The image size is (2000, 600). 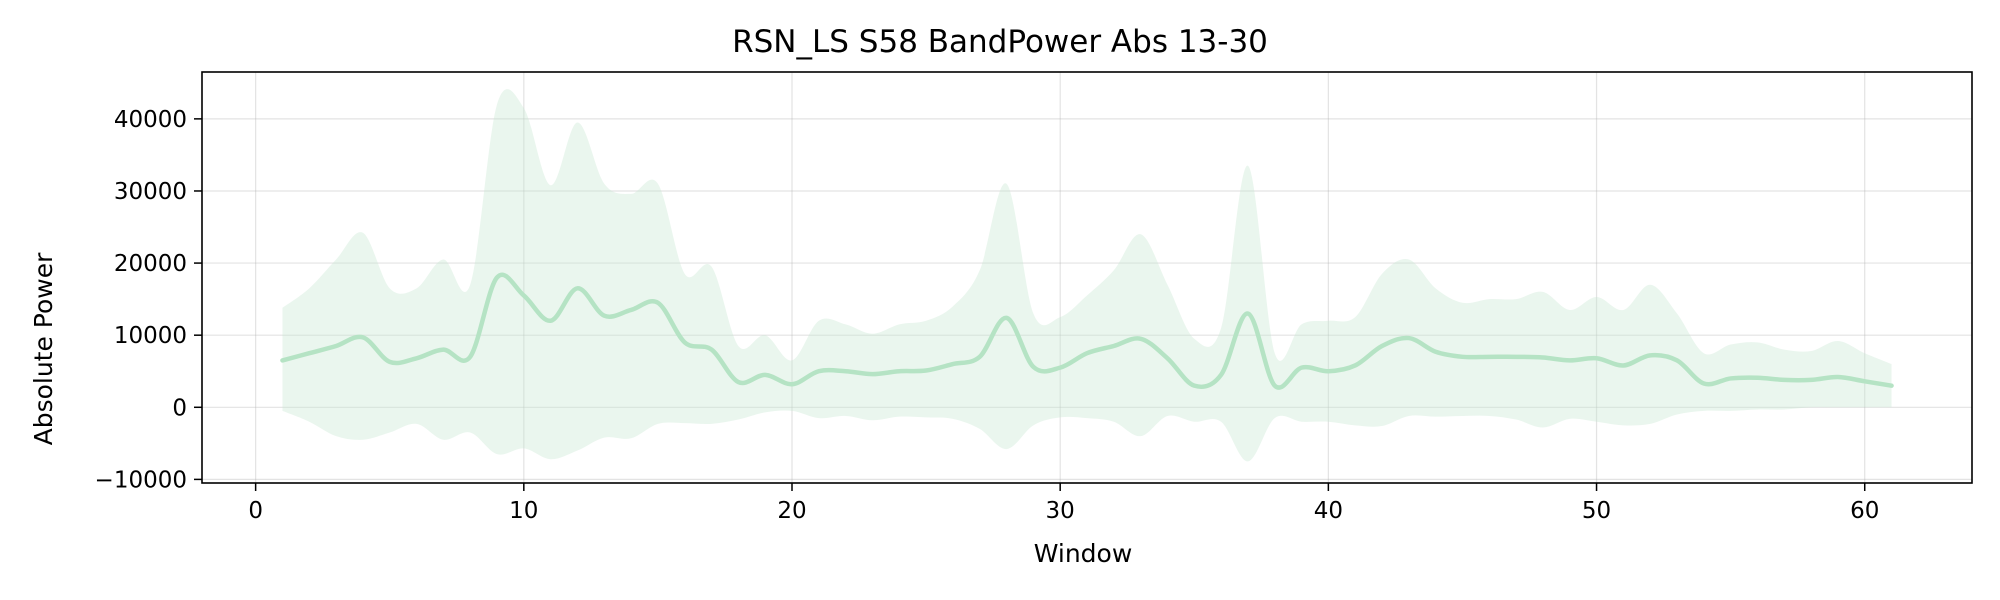 What do you see at coordinates (1083, 553) in the screenshot?
I see `x-axis-label: Window` at bounding box center [1083, 553].